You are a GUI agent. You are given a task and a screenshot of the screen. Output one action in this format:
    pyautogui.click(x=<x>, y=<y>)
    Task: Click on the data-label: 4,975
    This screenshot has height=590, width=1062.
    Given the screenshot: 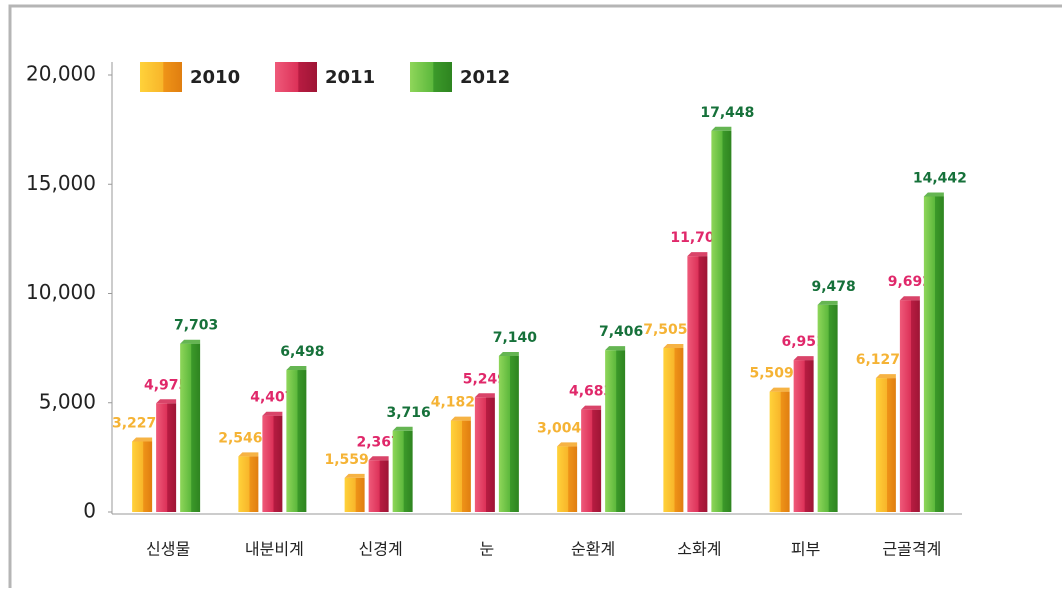 What is the action you would take?
    pyautogui.click(x=166, y=385)
    